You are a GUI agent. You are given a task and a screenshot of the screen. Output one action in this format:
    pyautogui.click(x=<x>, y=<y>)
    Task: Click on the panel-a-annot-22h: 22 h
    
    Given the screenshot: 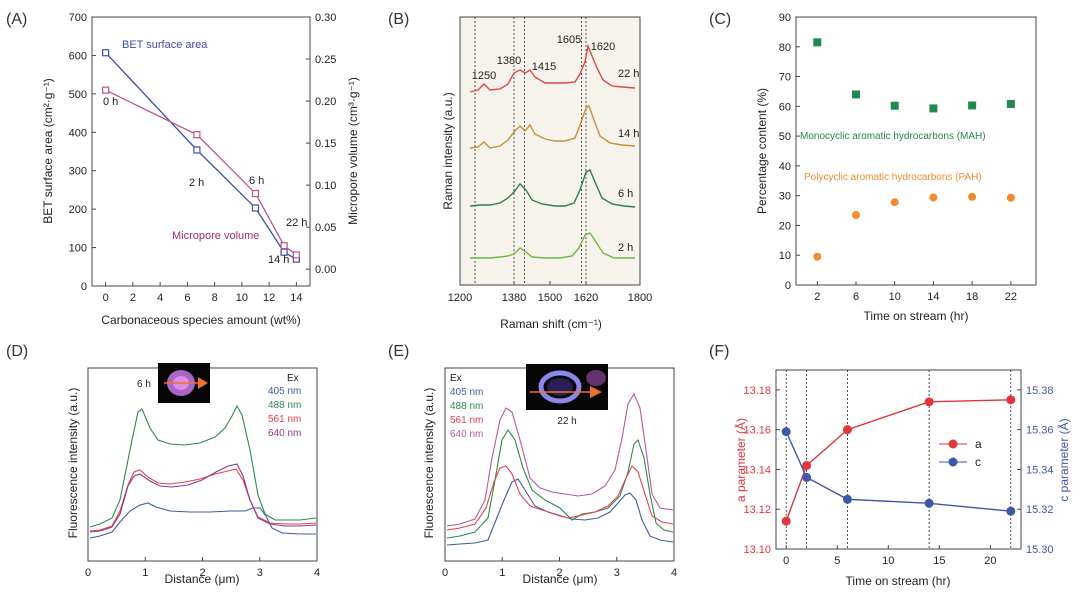 What is the action you would take?
    pyautogui.click(x=296, y=223)
    